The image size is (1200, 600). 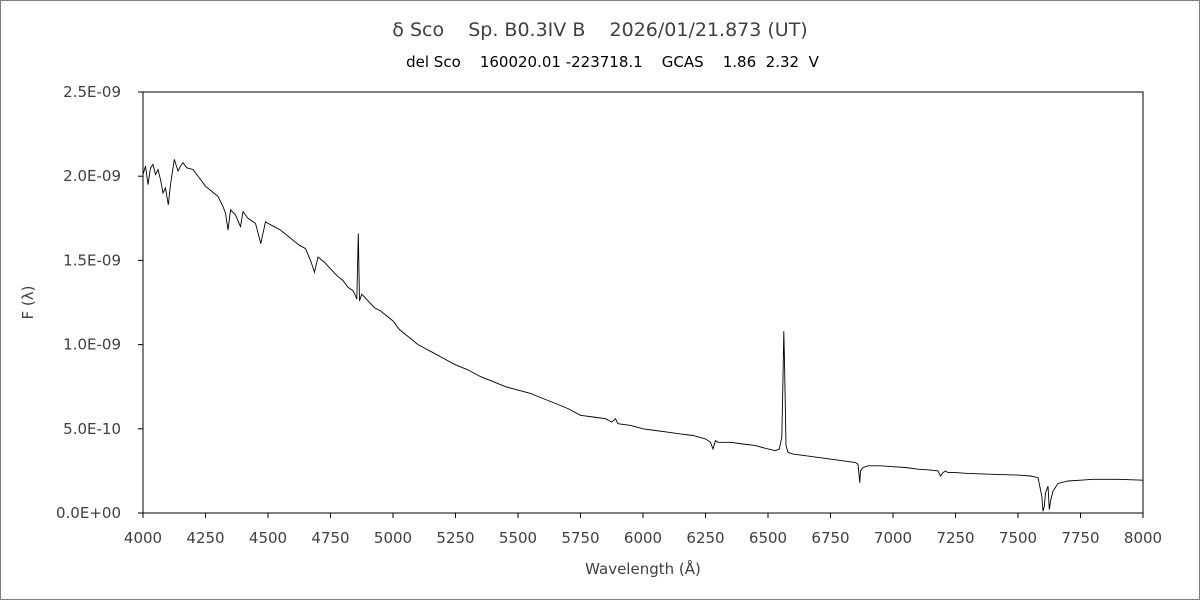 What do you see at coordinates (518, 538) in the screenshot?
I see `x-tick-label: 5500` at bounding box center [518, 538].